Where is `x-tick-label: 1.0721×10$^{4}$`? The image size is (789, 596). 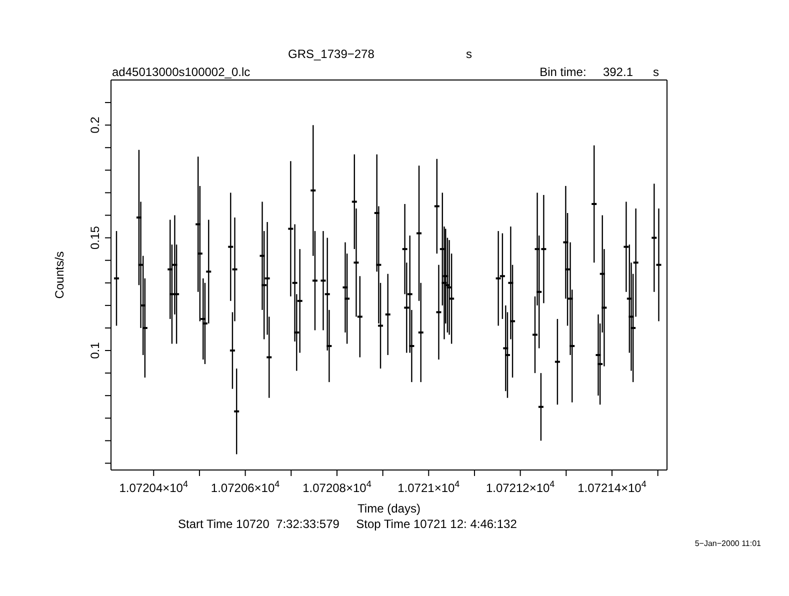
x-tick-label: 1.0721×10$^{4}$ is located at coordinates (429, 487).